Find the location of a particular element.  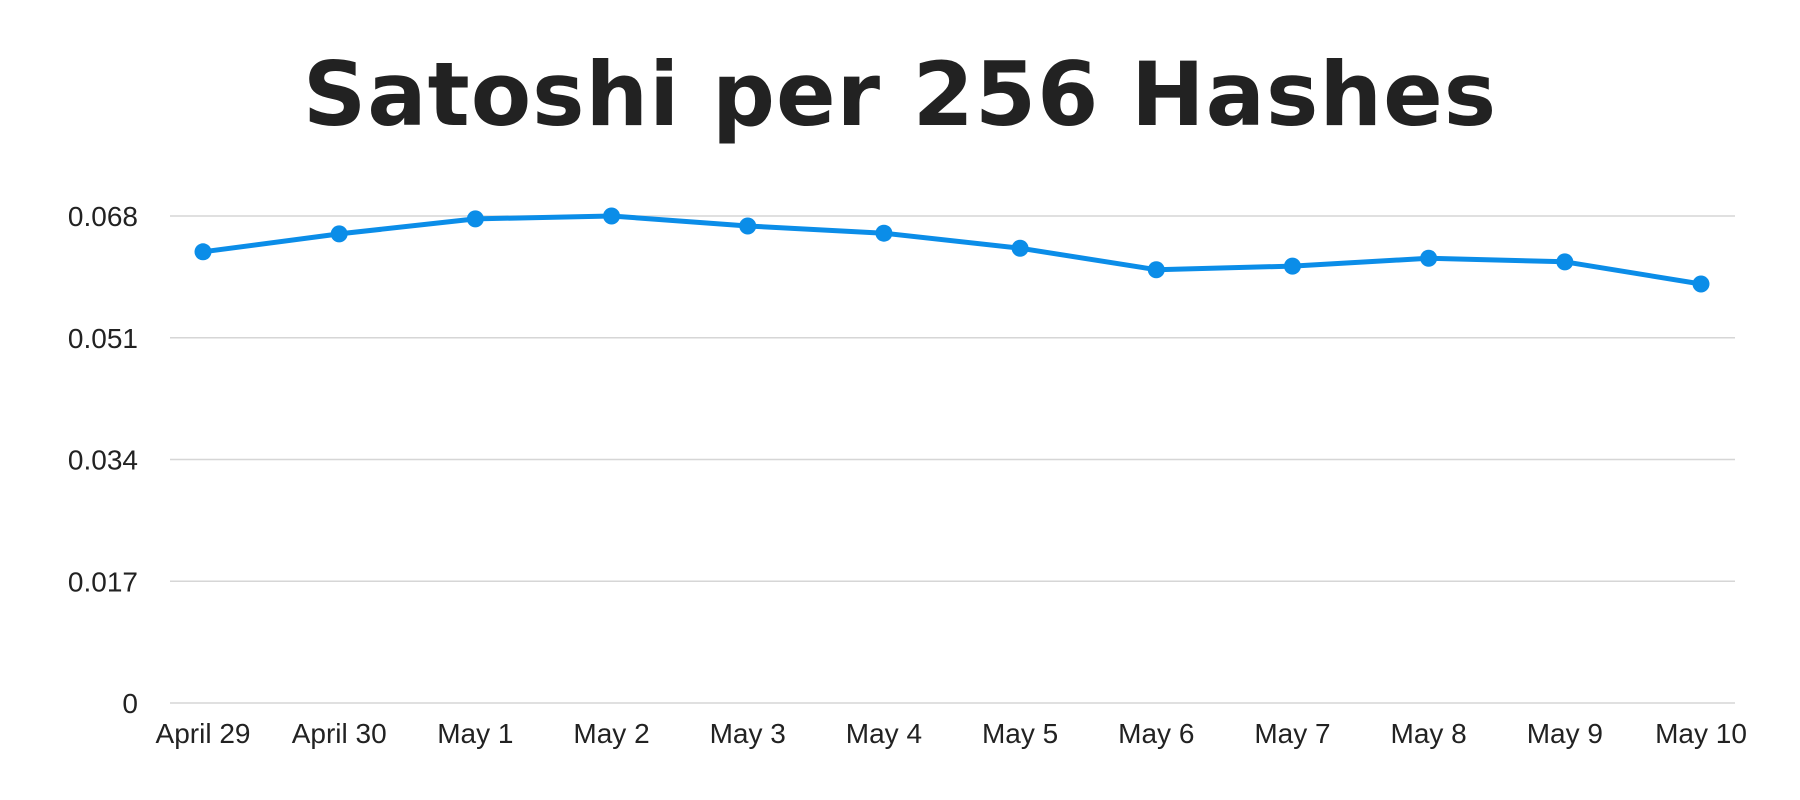

x-tick-label: May 1 is located at coordinates (475, 733).